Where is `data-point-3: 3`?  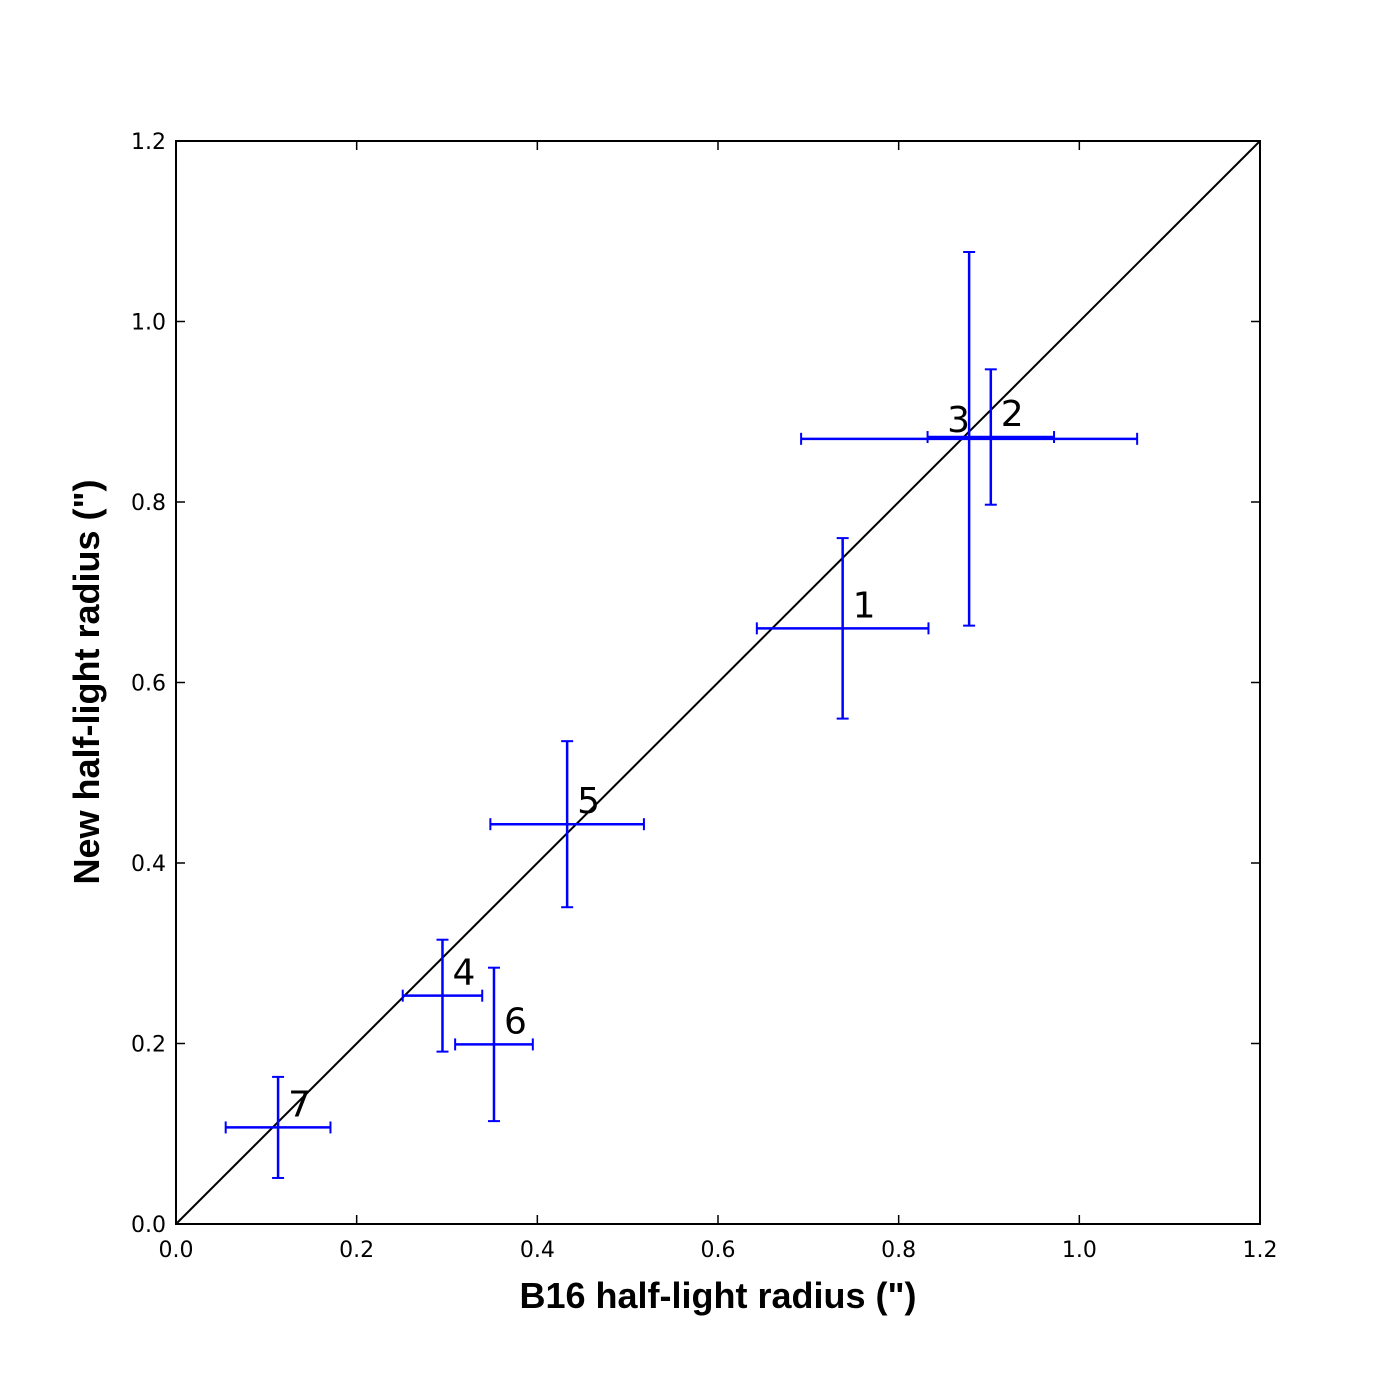 data-point-3: 3 is located at coordinates (969, 439).